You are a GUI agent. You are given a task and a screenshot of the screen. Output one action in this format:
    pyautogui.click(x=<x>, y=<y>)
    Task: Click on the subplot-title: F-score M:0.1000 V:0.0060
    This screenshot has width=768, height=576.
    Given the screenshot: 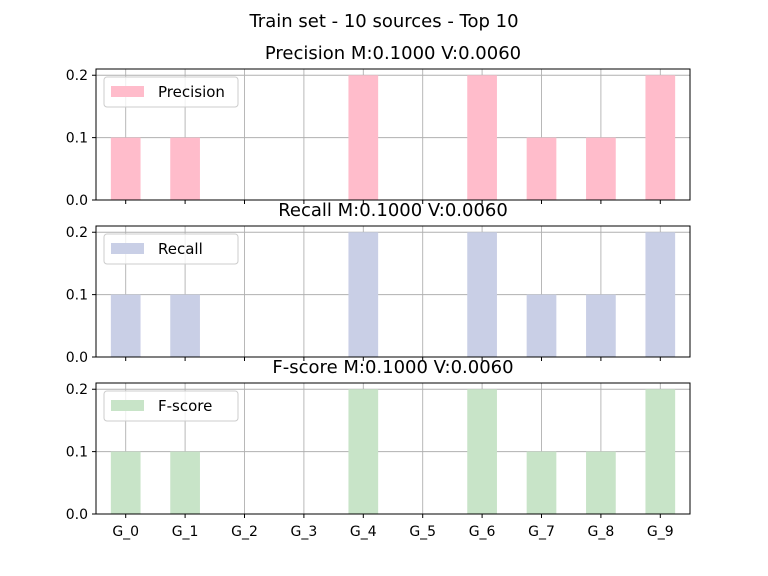 What is the action you would take?
    pyautogui.click(x=392, y=367)
    